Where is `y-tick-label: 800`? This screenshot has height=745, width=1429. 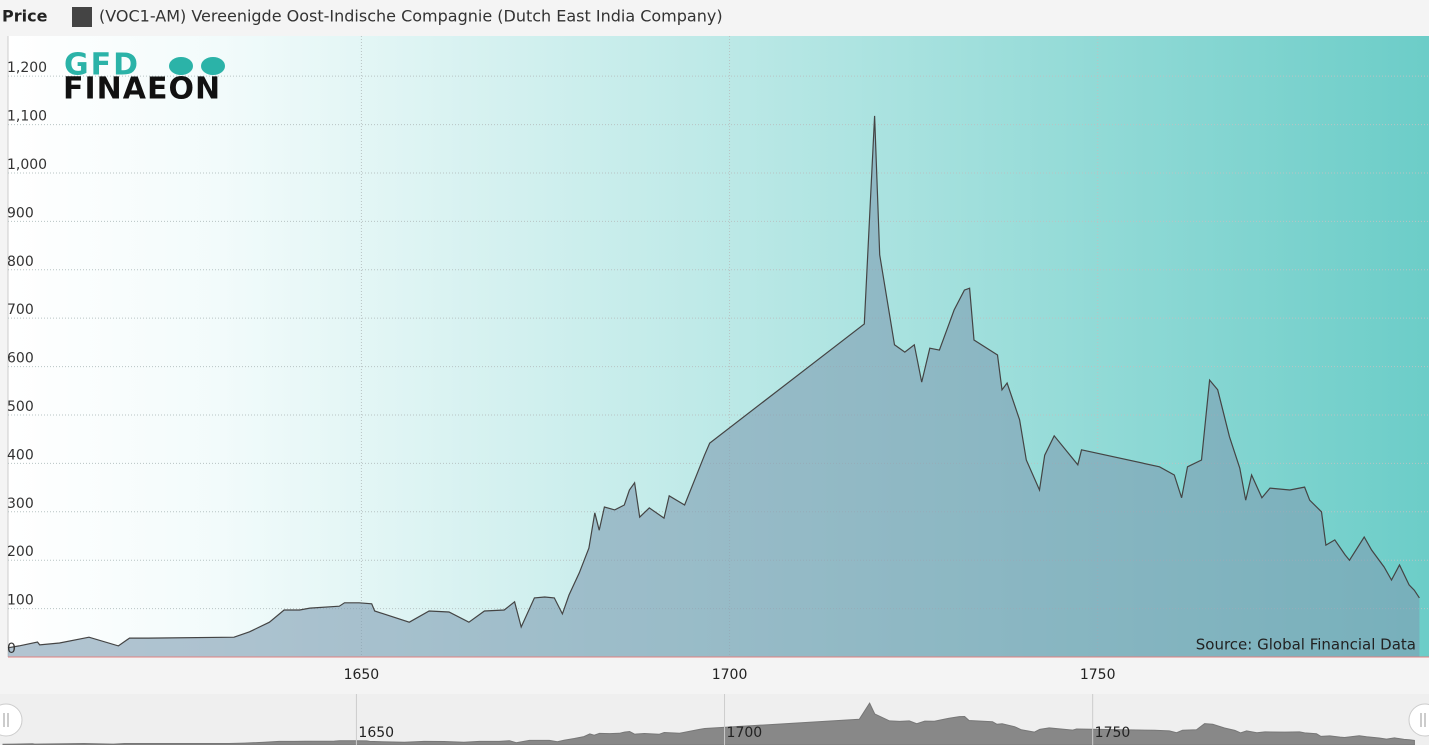 y-tick-label: 800 is located at coordinates (20, 262).